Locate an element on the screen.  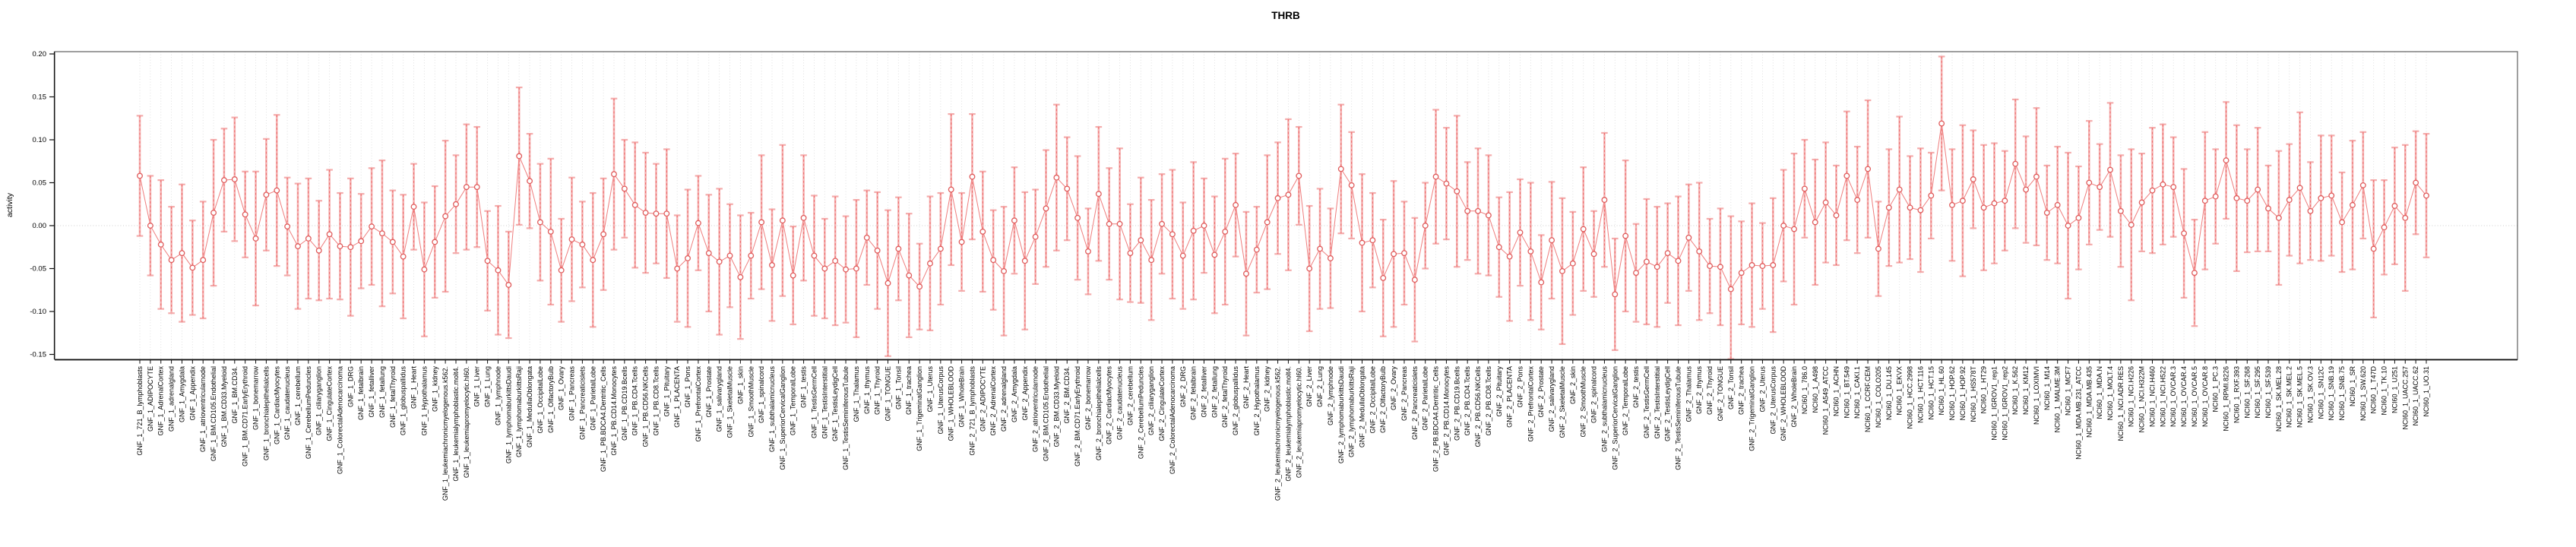
x-tick-label: GNF_1_fetalThyroid is located at coordinates (393, 397).